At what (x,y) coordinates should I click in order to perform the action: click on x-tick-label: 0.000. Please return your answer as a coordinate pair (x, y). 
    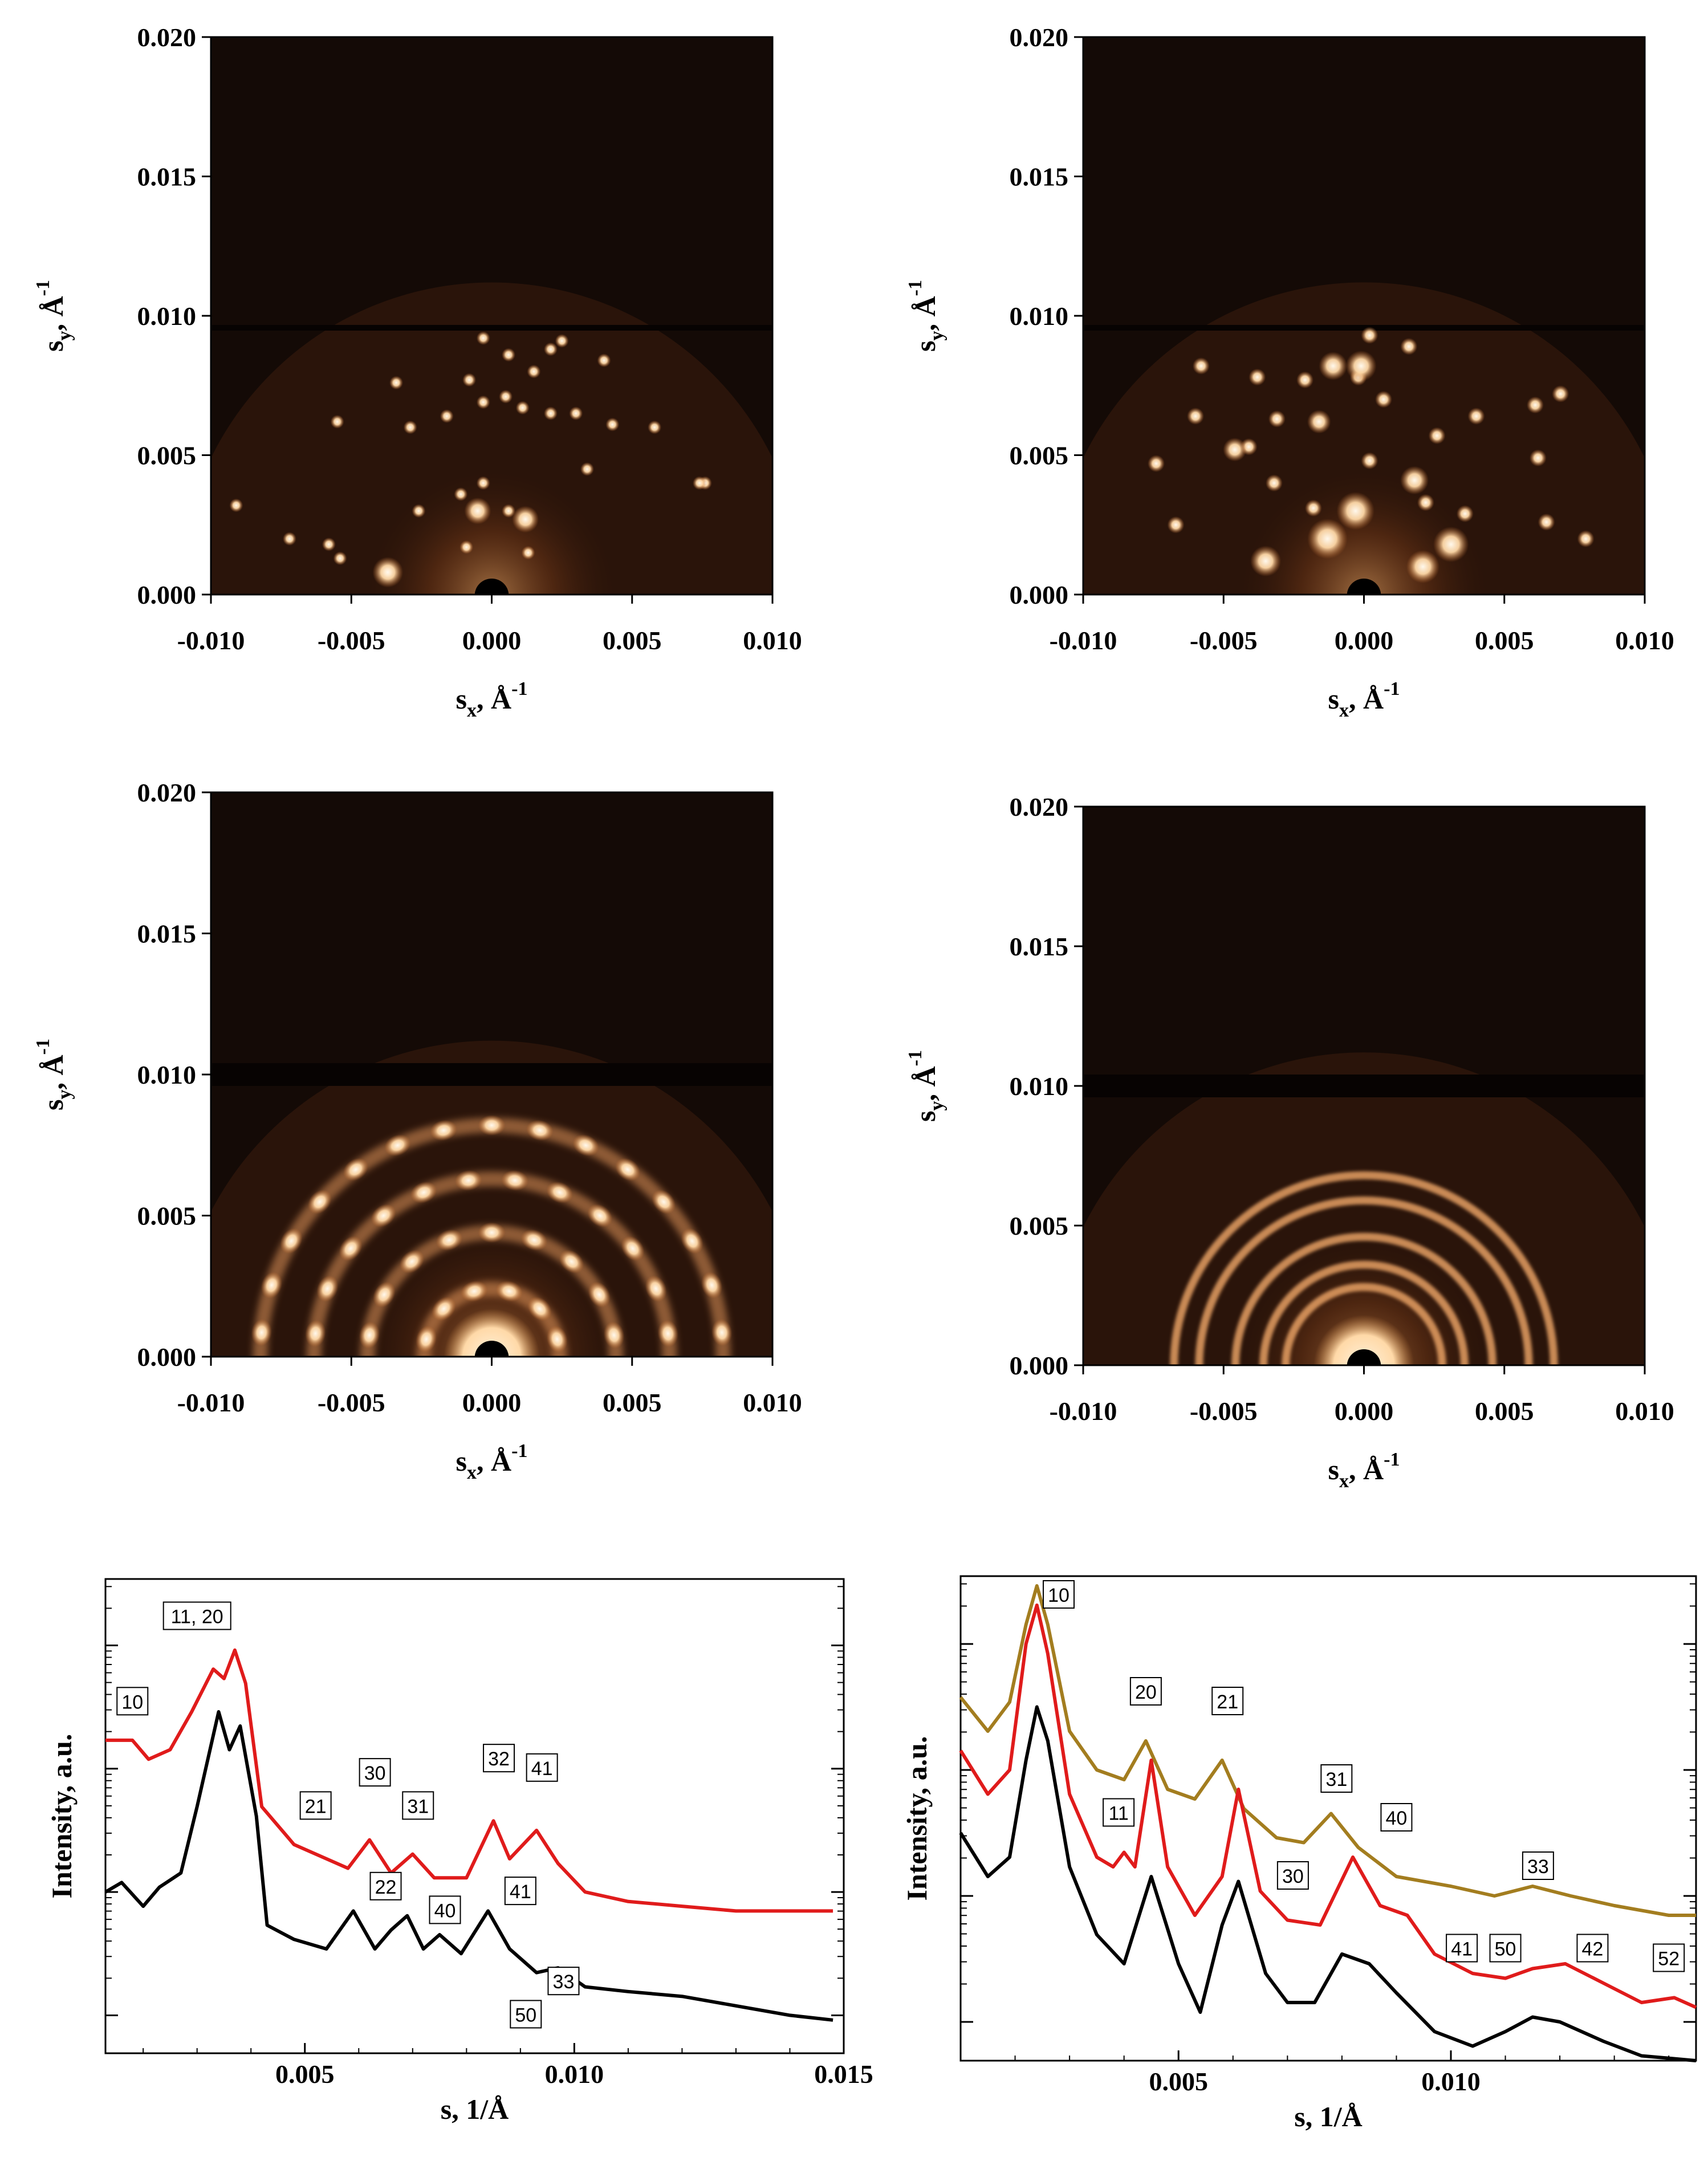
    Looking at the image, I should click on (1364, 1412).